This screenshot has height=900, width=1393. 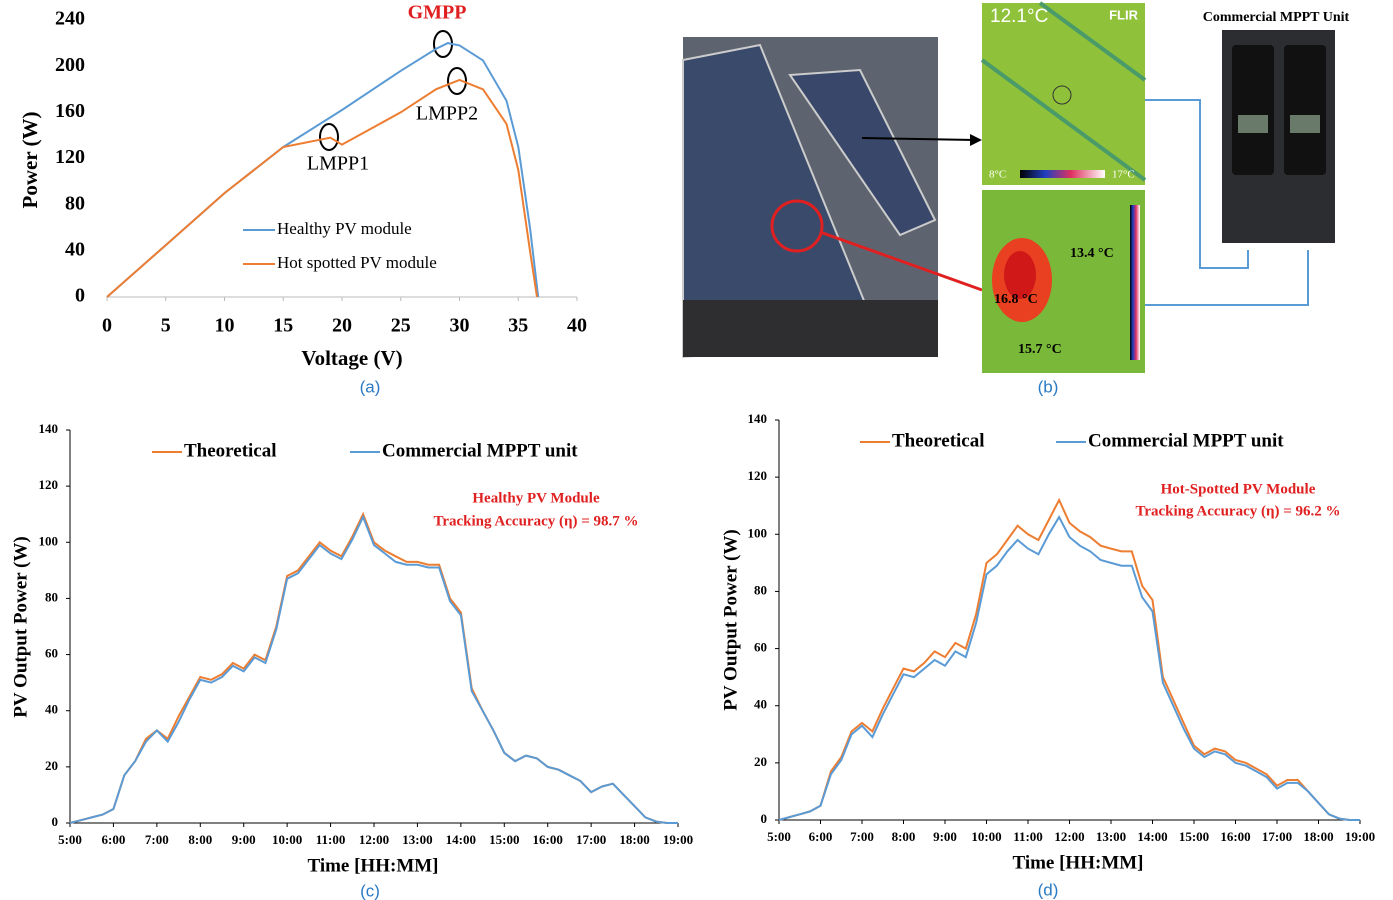 What do you see at coordinates (370, 890) in the screenshot?
I see `caption: (c)` at bounding box center [370, 890].